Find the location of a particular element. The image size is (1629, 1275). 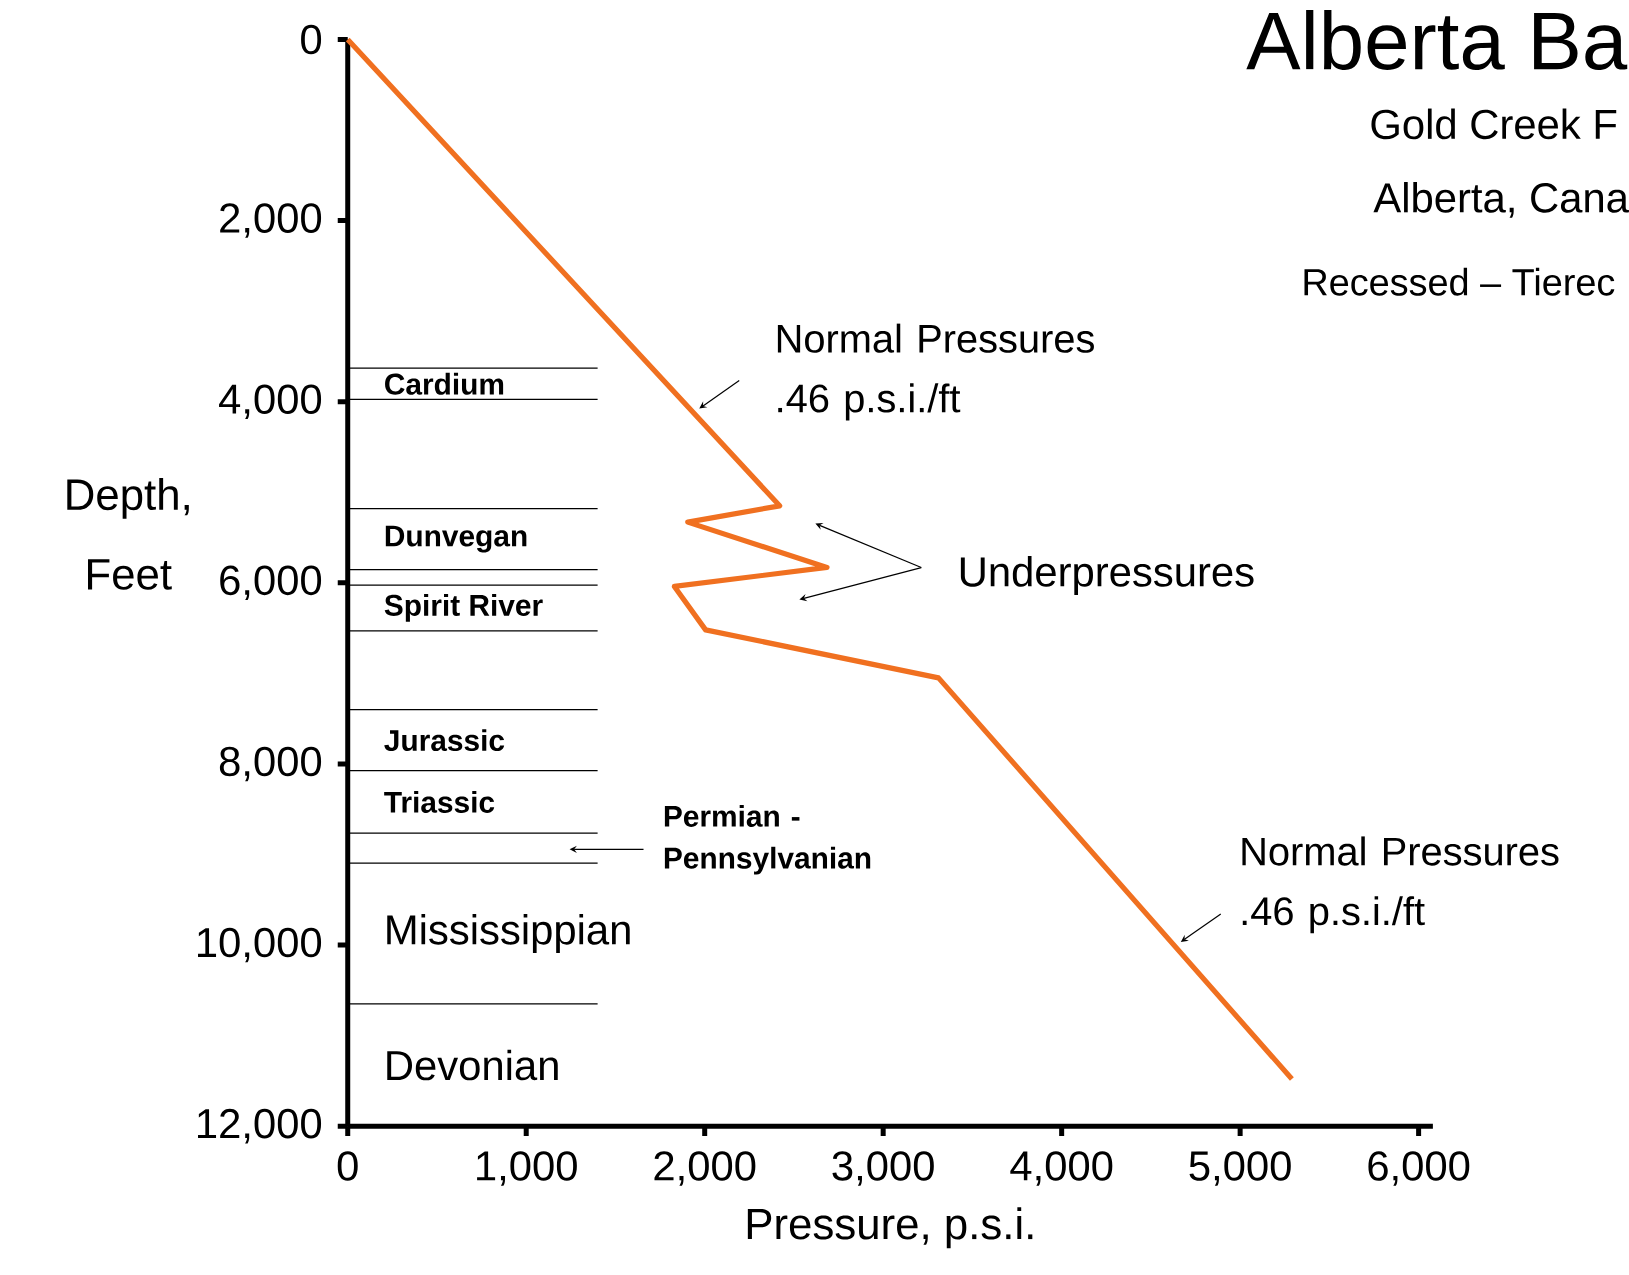

annotation: Permian - Pennsylvanian is located at coordinates (767, 839).